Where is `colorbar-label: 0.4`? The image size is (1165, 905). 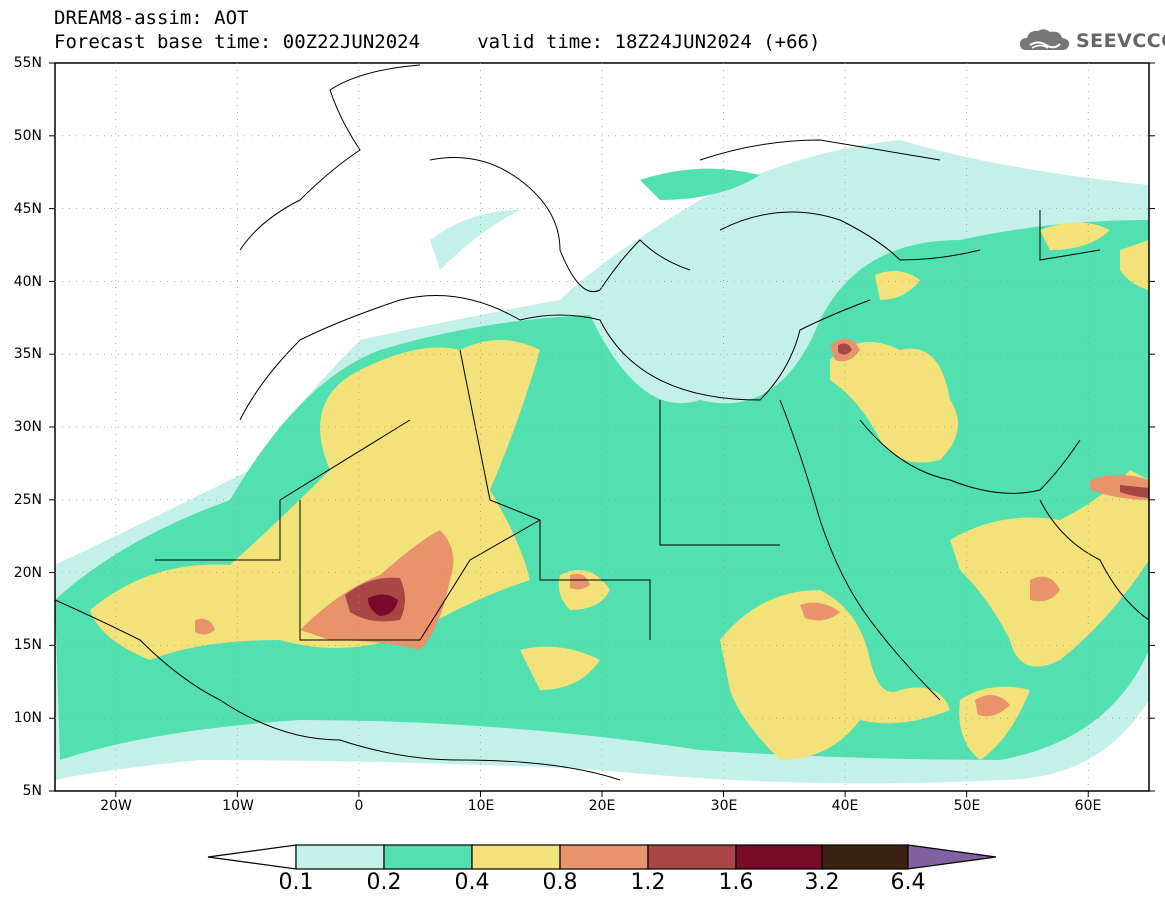
colorbar-label: 0.4 is located at coordinates (472, 882).